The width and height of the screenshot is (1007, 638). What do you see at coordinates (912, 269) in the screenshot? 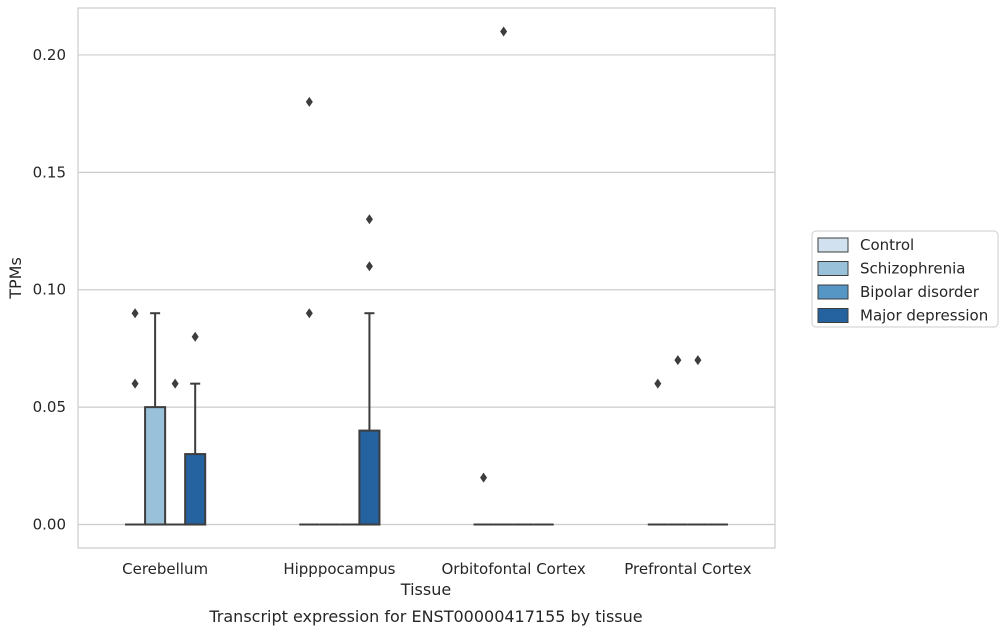
I see `legend-label: Schizophrenia` at bounding box center [912, 269].